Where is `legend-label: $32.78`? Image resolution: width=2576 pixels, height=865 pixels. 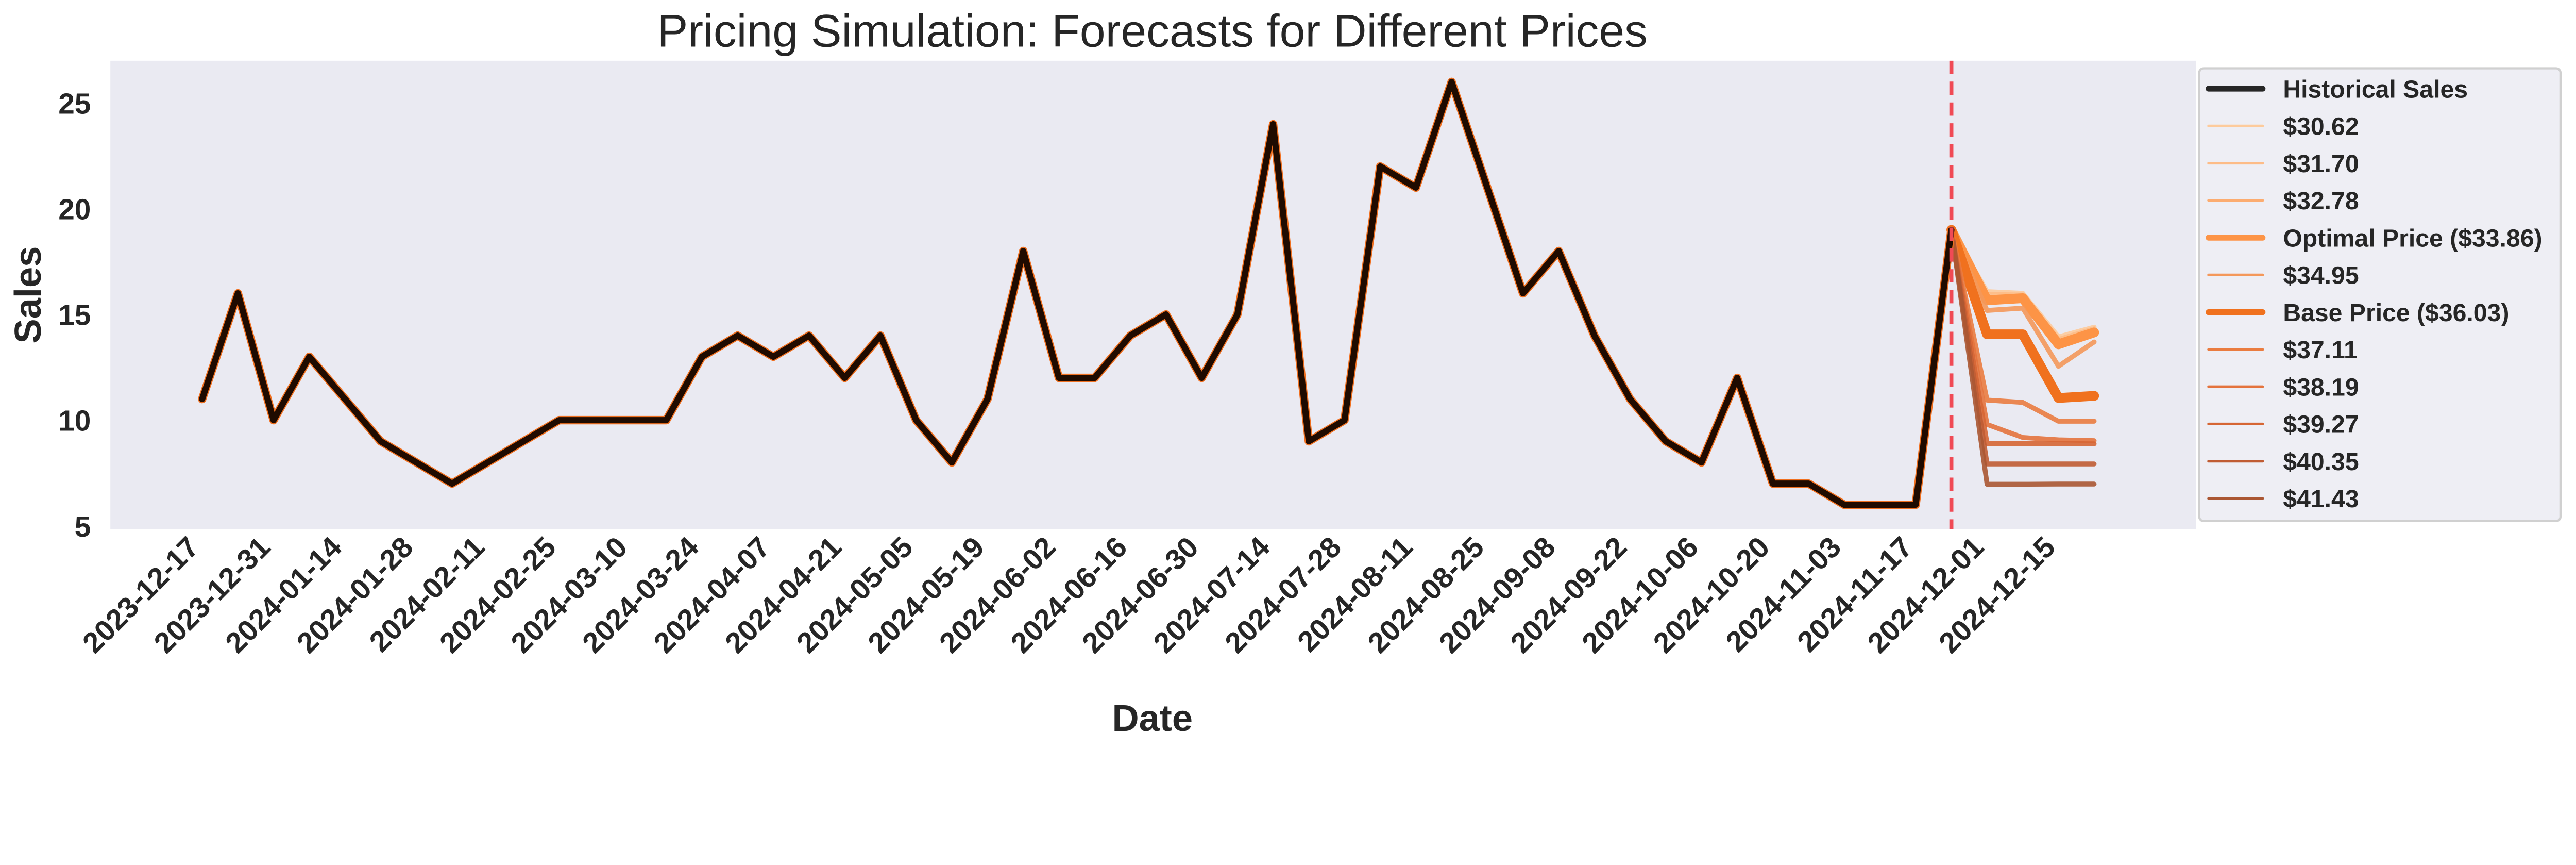
legend-label: $32.78 is located at coordinates (2321, 201).